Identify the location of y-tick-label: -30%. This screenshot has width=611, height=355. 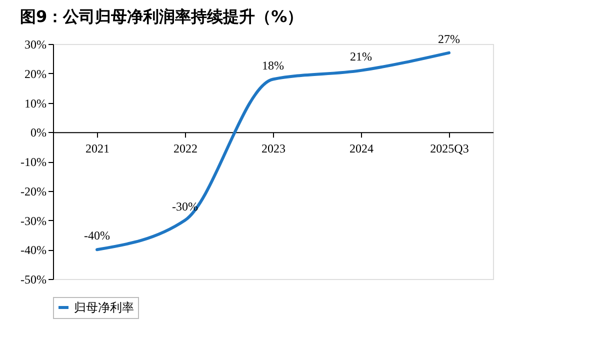
(33, 221).